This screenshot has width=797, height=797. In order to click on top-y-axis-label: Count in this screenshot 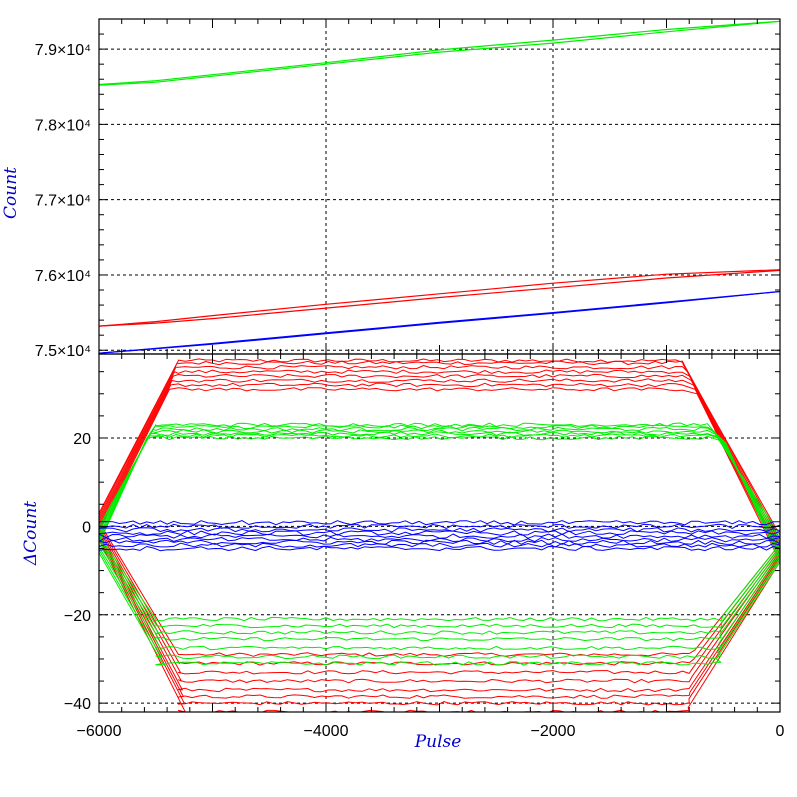, I will do `click(11, 193)`.